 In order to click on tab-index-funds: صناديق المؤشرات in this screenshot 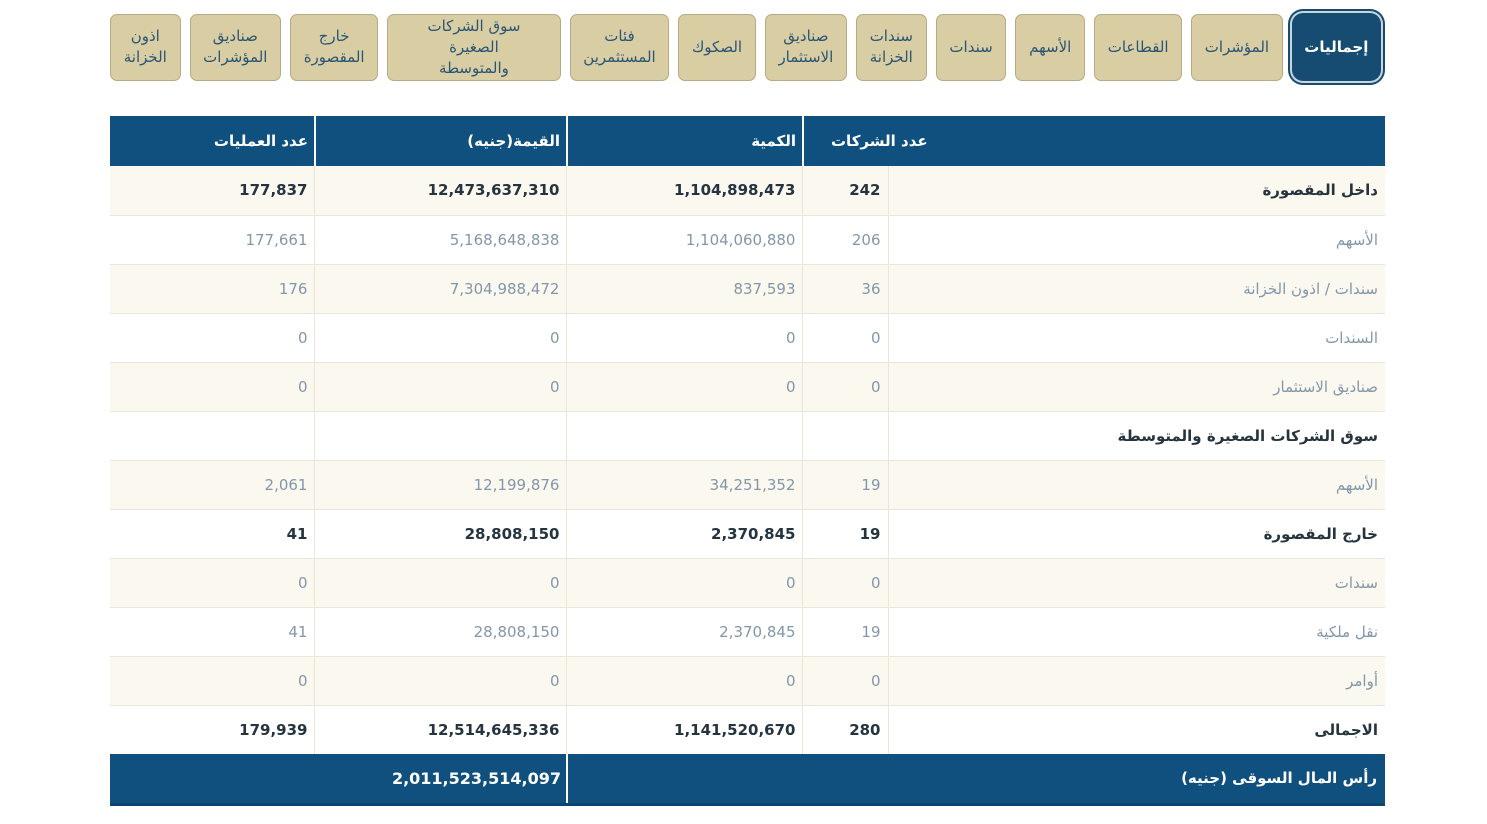, I will do `click(235, 47)`.